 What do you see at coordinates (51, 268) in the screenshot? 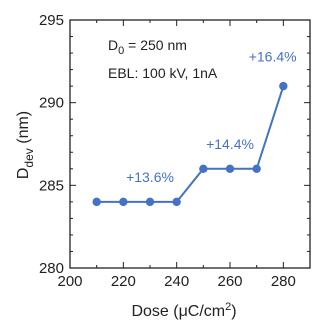
I see `y-tick-label: 280` at bounding box center [51, 268].